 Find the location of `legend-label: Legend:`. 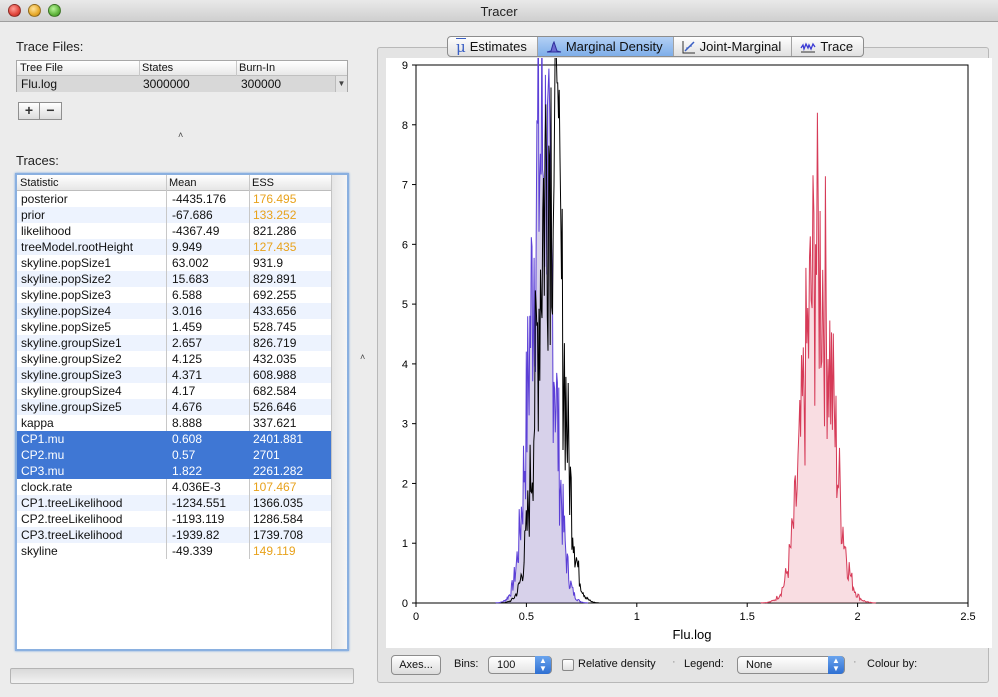

legend-label: Legend: is located at coordinates (704, 664).